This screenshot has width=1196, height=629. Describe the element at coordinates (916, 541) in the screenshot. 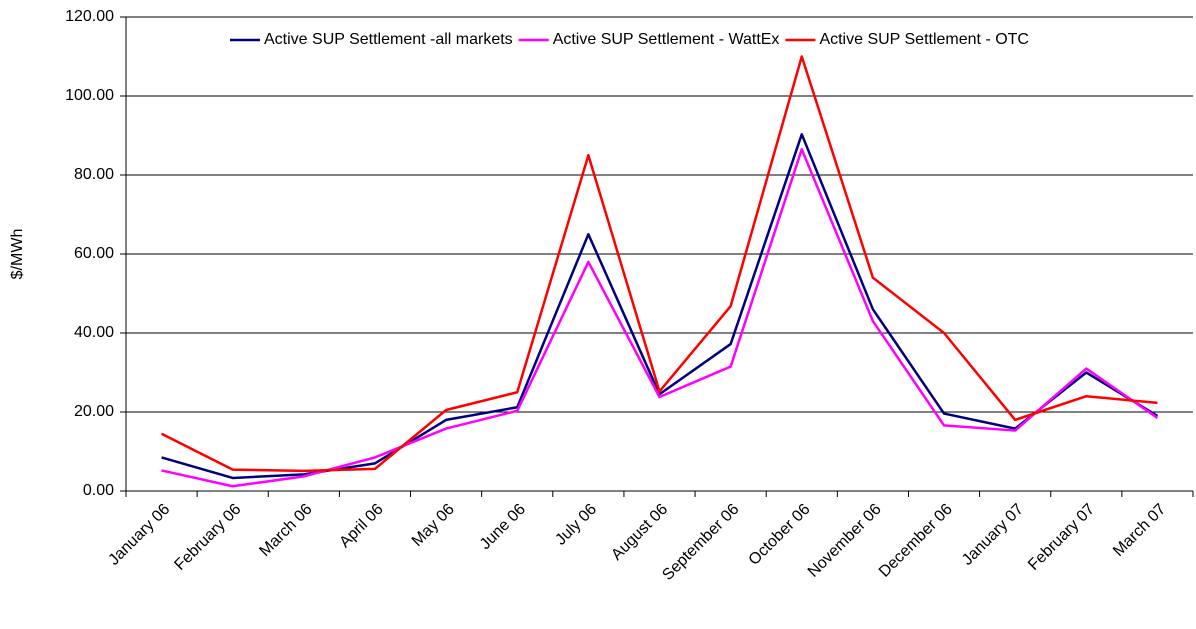

I see `x-tick-label: December 06` at that location.